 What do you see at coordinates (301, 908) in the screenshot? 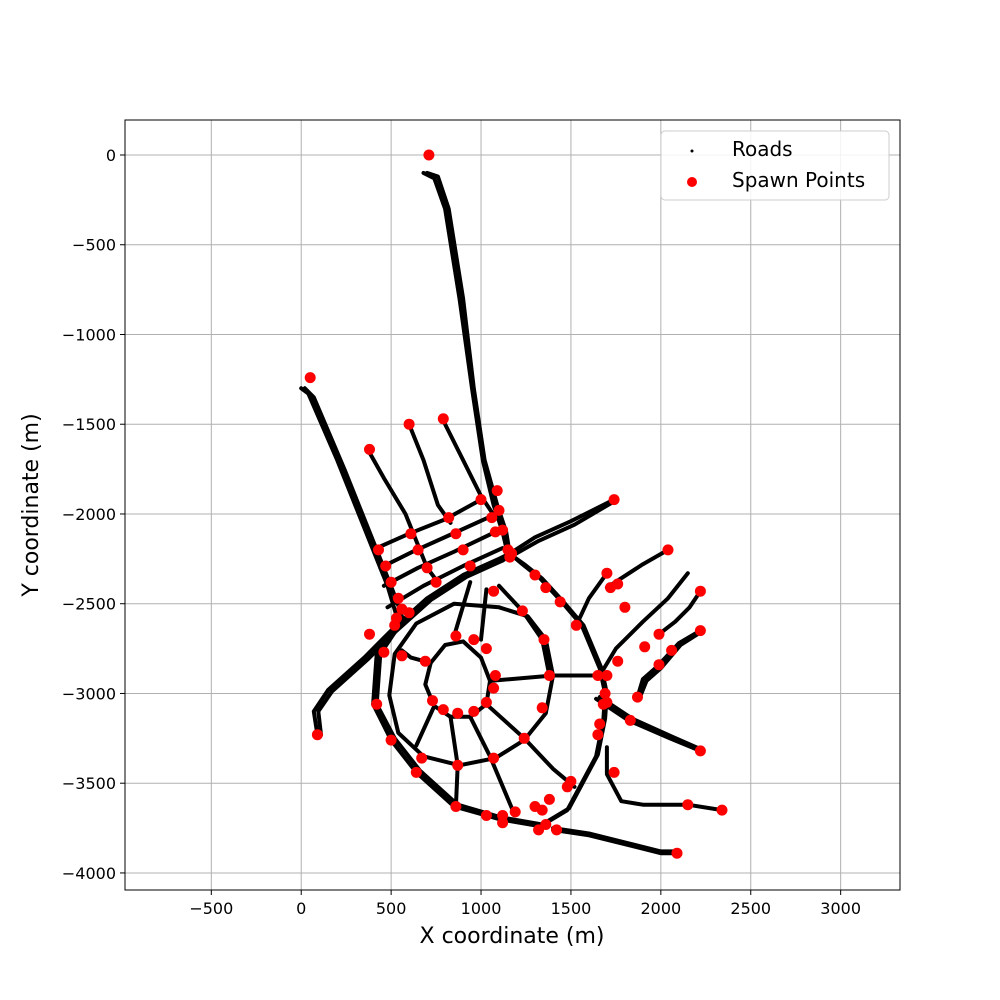
I see `x-tick-label: 0` at bounding box center [301, 908].